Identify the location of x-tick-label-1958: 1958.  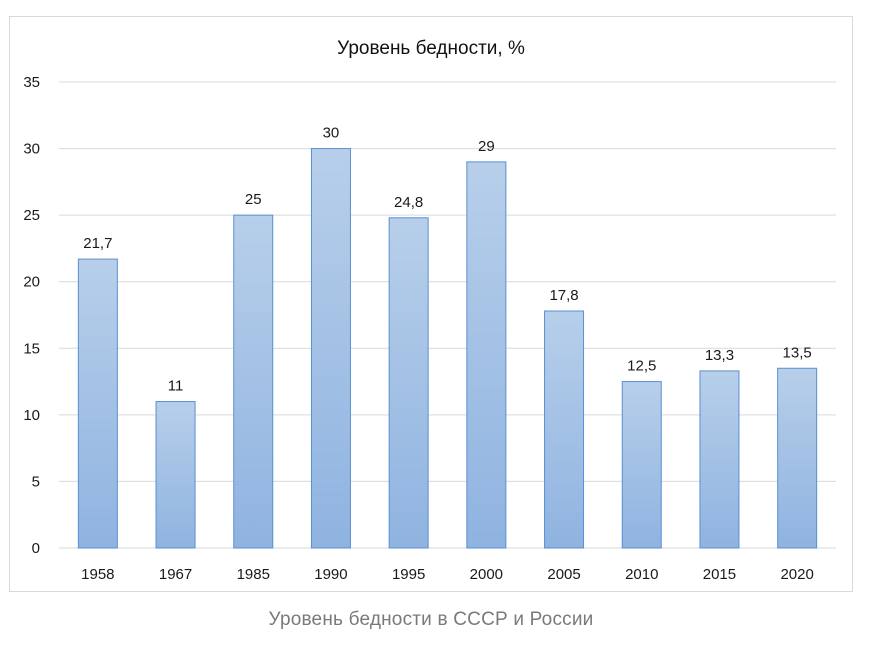
(97, 574).